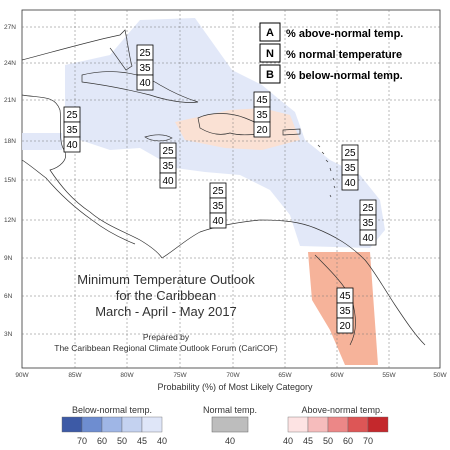 The height and width of the screenshot is (450, 450). Describe the element at coordinates (168, 181) in the screenshot. I see `jamaica-central-below: 40` at that location.